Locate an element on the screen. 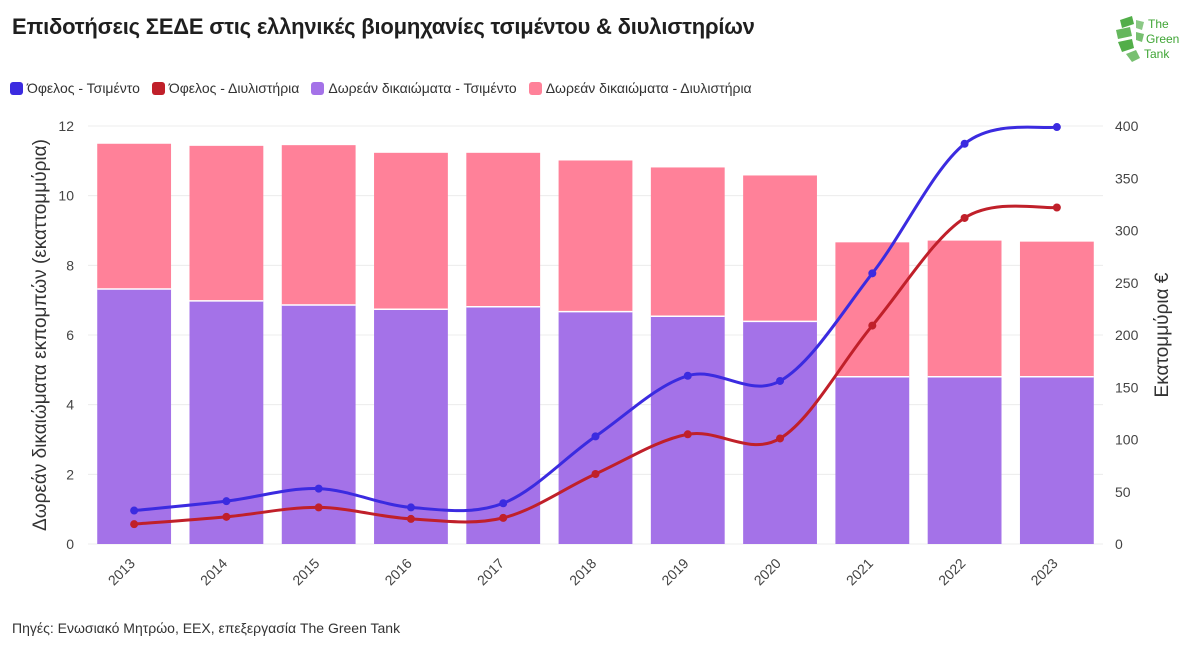 The height and width of the screenshot is (650, 1200). x-tick-label: 2018 is located at coordinates (582, 571).